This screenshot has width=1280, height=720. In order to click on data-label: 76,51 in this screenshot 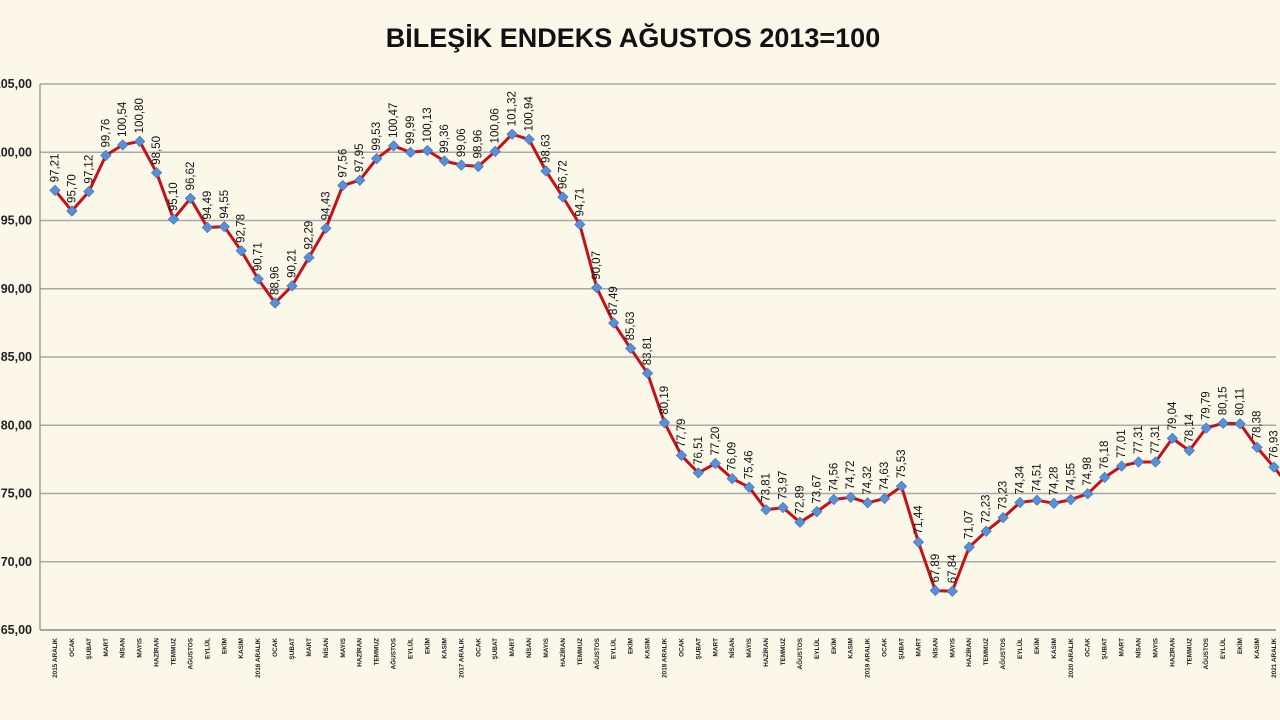, I will do `click(699, 450)`.